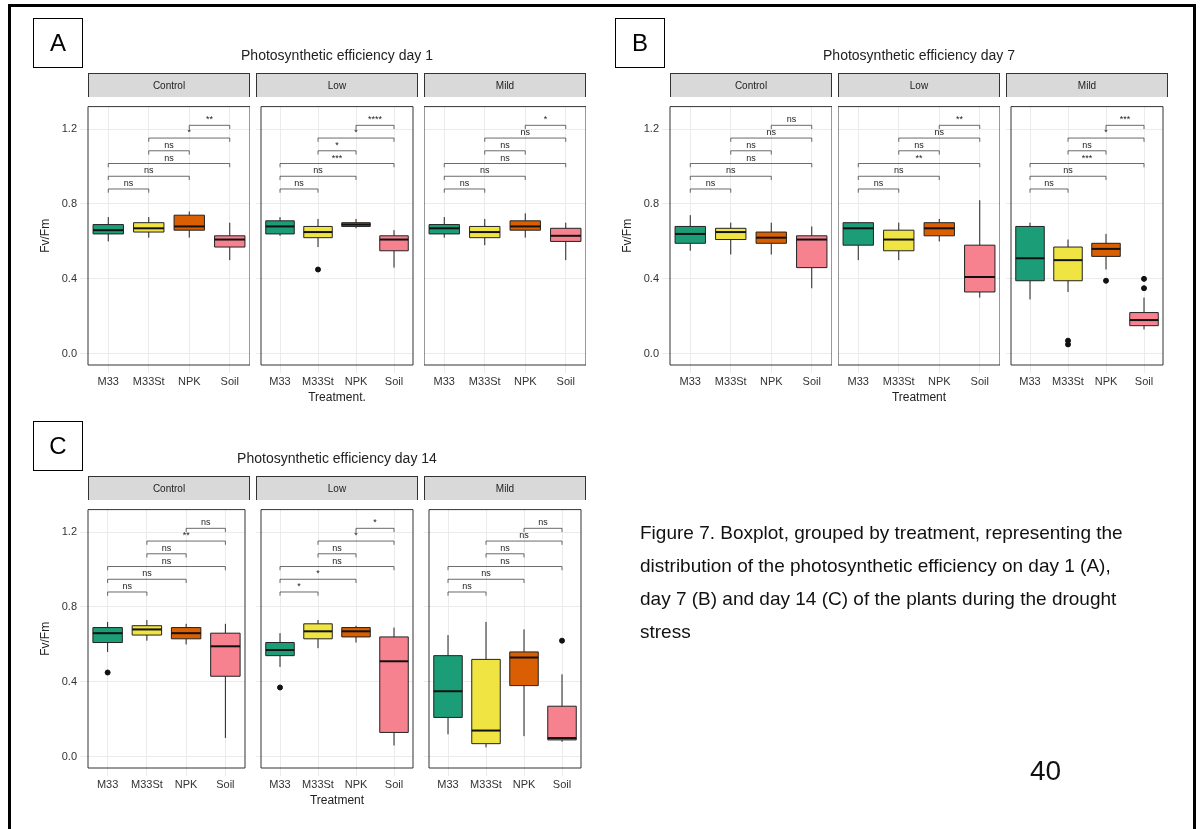 The width and height of the screenshot is (1204, 829). What do you see at coordinates (337, 55) in the screenshot?
I see `chart-title: Photosynthetic efficiency day 1` at bounding box center [337, 55].